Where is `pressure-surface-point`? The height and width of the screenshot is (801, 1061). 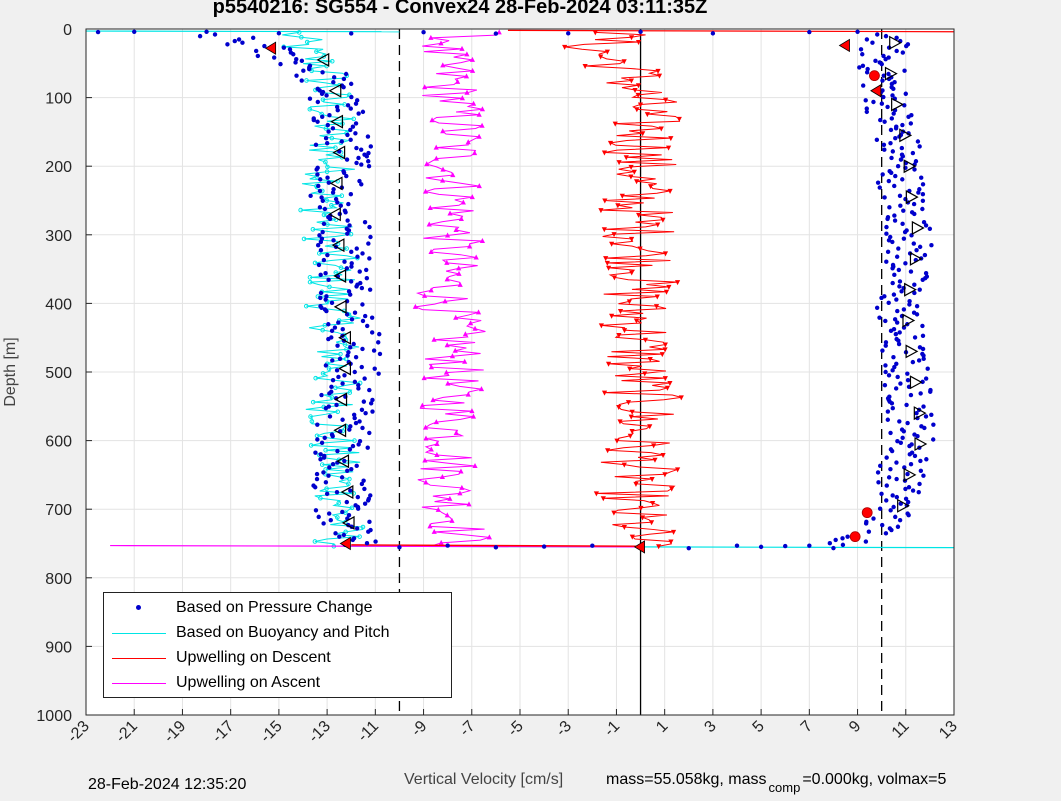
pressure-surface-point is located at coordinates (496, 33).